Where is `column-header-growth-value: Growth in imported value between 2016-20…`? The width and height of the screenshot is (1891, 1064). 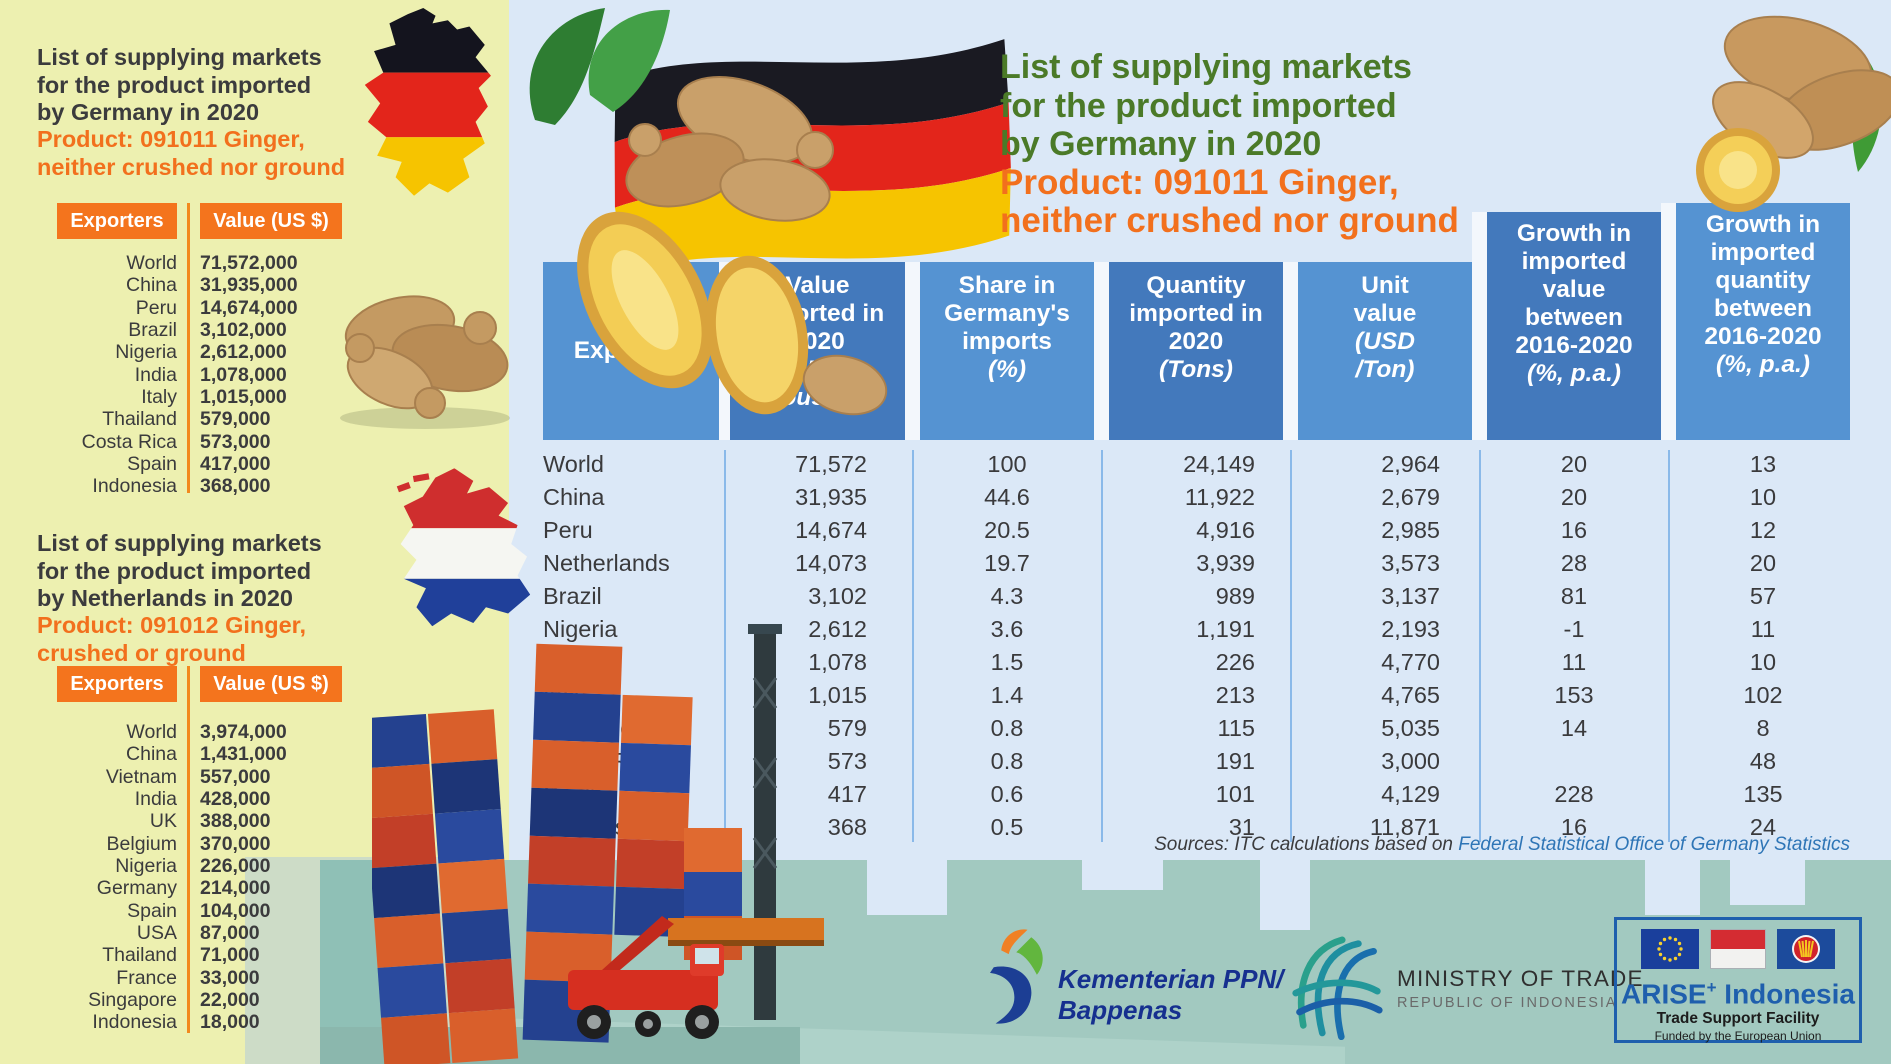
column-header-growth-value: Growth in imported value between 2016-20… is located at coordinates (1574, 326).